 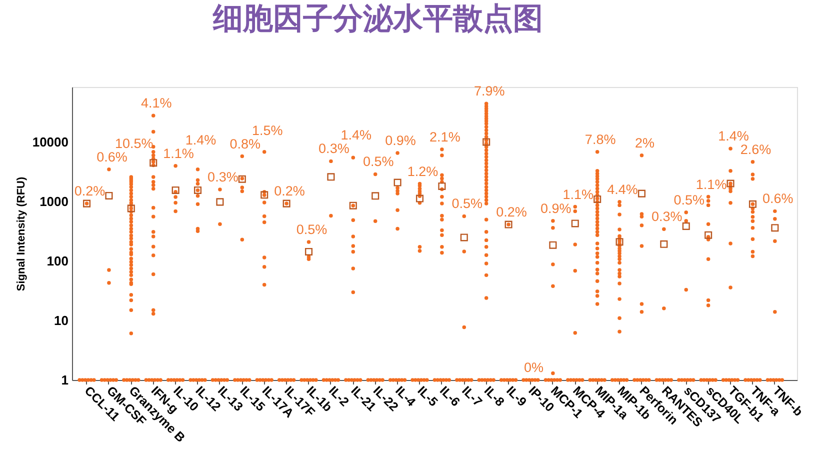 I want to click on y-tick-label: 10, so click(x=61, y=320).